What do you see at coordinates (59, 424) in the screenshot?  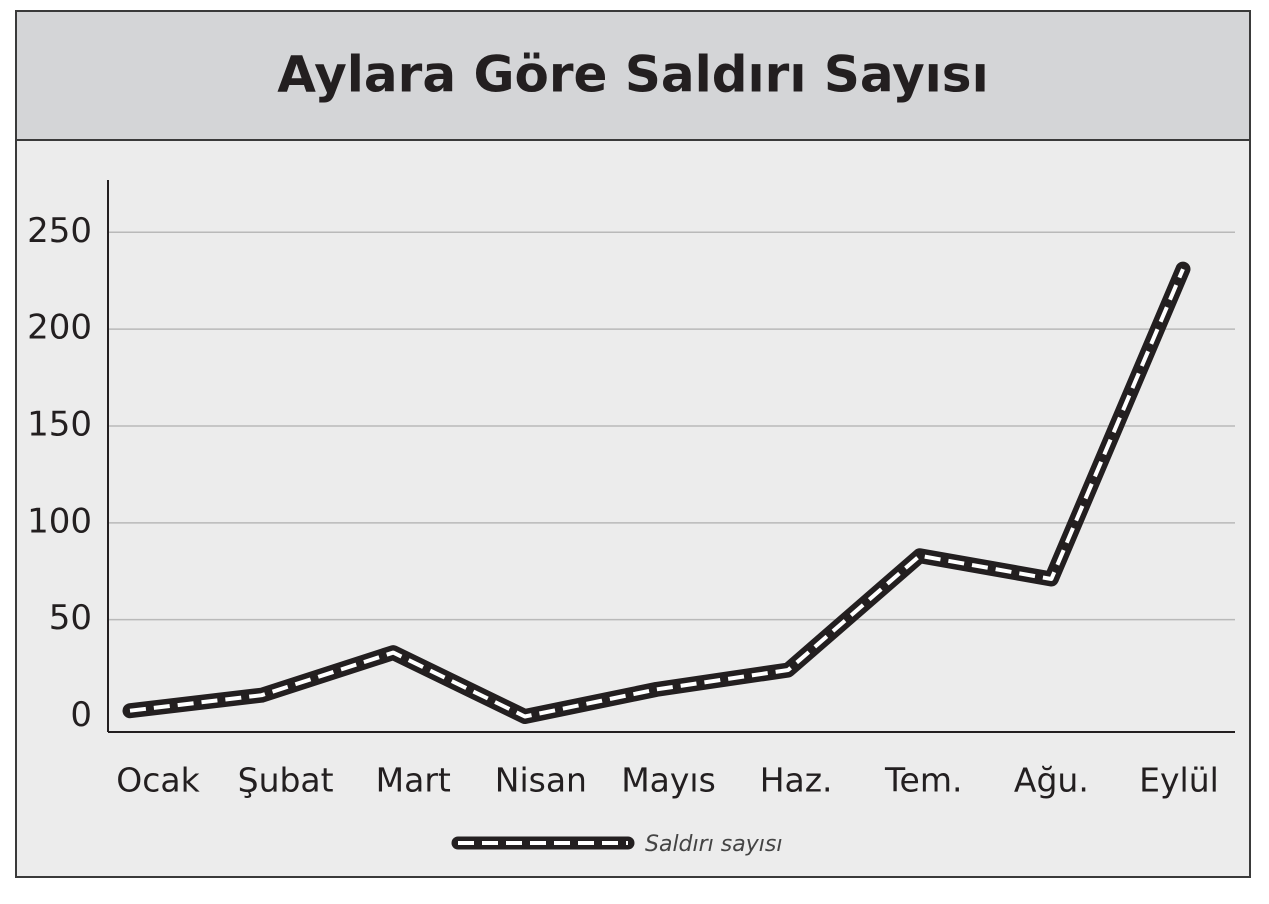 I see `y-tick-label: 150` at bounding box center [59, 424].